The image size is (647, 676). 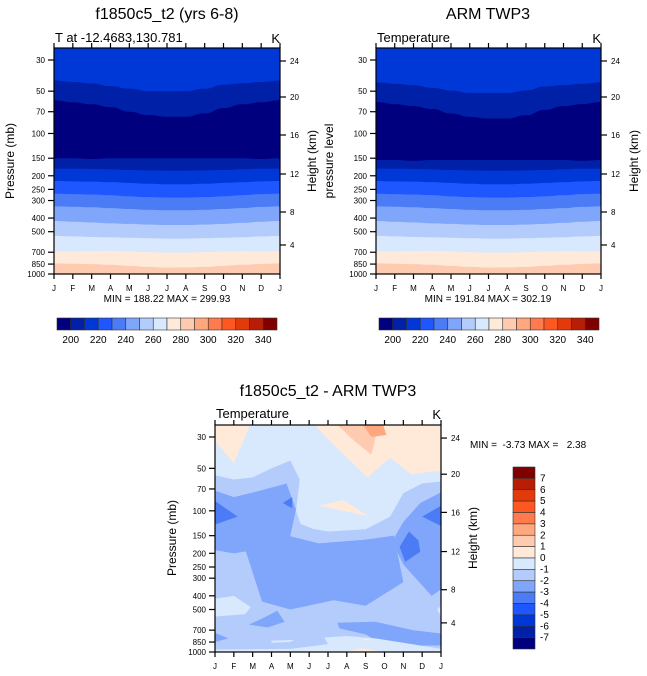 I want to click on panel-obs-stats: MIN = 191.84 MAX = 302.19, so click(x=488, y=299).